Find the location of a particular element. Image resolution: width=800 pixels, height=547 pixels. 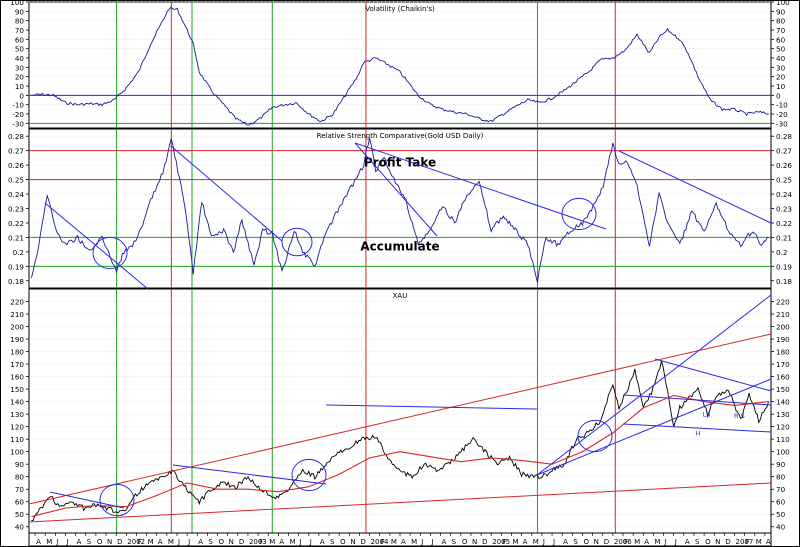

y-tick-label-right: 10 is located at coordinates (781, 86).